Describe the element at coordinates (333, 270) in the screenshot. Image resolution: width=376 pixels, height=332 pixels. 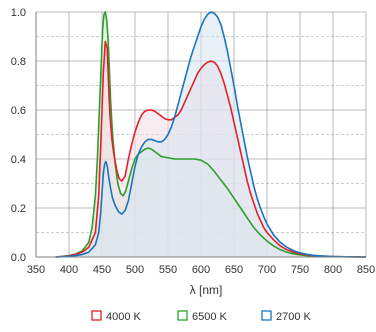
I see `x-tick-label: 800` at that location.